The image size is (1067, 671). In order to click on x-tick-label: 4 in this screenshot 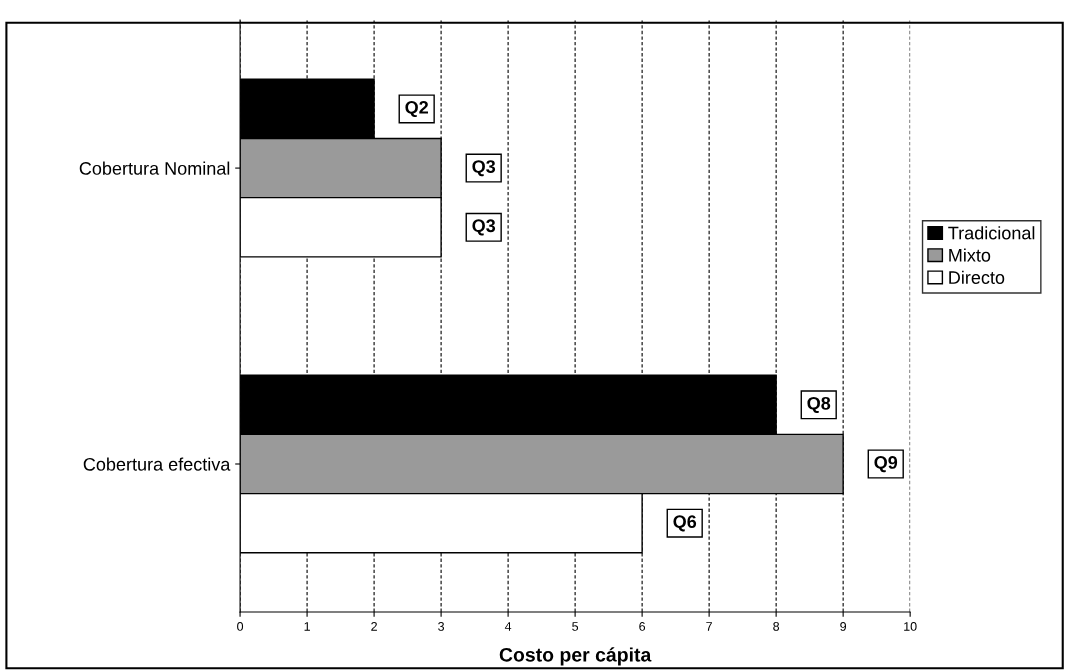, I will do `click(508, 626)`.